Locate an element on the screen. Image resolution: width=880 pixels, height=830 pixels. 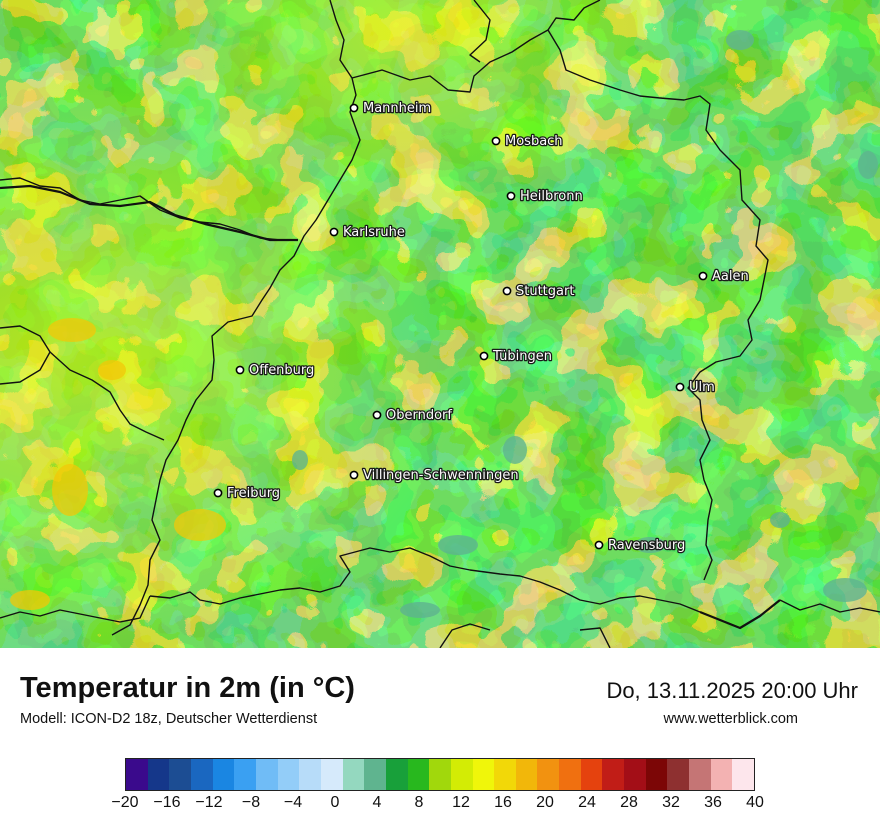
city-label: Mosbach is located at coordinates (534, 141).